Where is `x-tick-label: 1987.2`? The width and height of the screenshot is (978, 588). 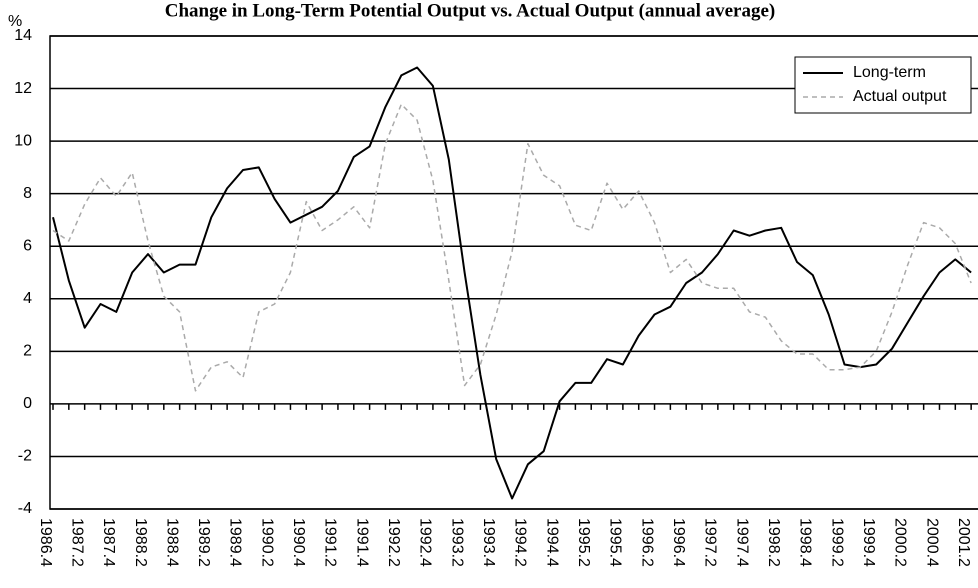
x-tick-label: 1987.2 is located at coordinates (76, 542).